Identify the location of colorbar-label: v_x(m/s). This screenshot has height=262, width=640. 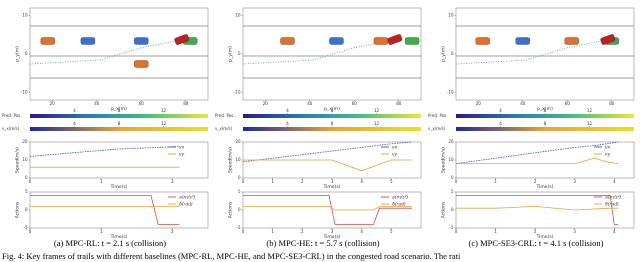
(11, 128).